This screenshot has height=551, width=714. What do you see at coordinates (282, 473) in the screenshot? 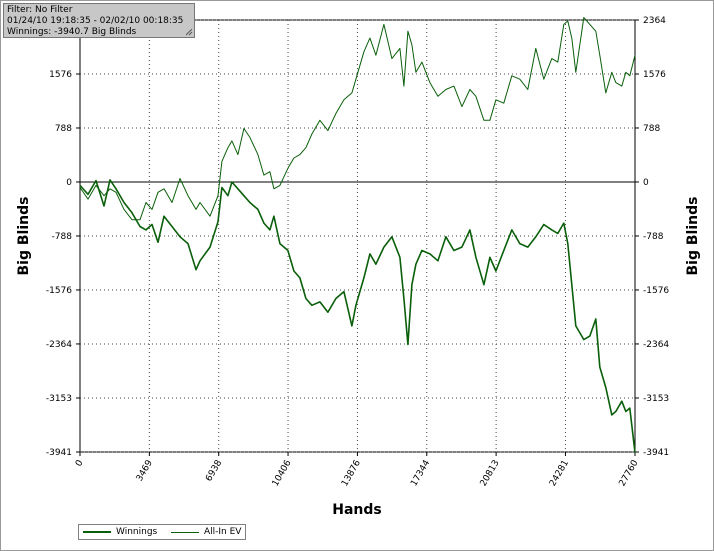
I see `x-tick-label: 10406` at bounding box center [282, 473].